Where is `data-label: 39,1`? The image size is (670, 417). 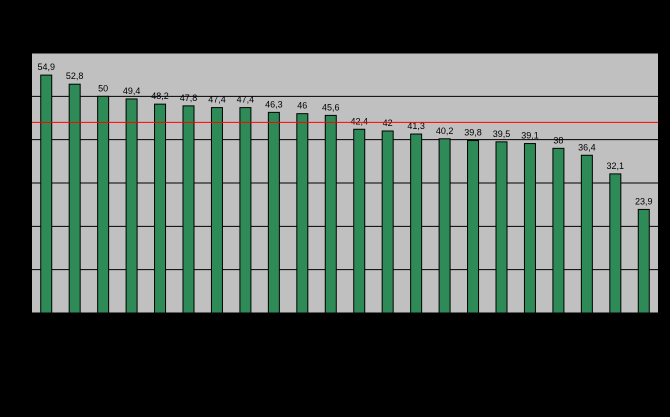 data-label: 39,1 is located at coordinates (530, 136).